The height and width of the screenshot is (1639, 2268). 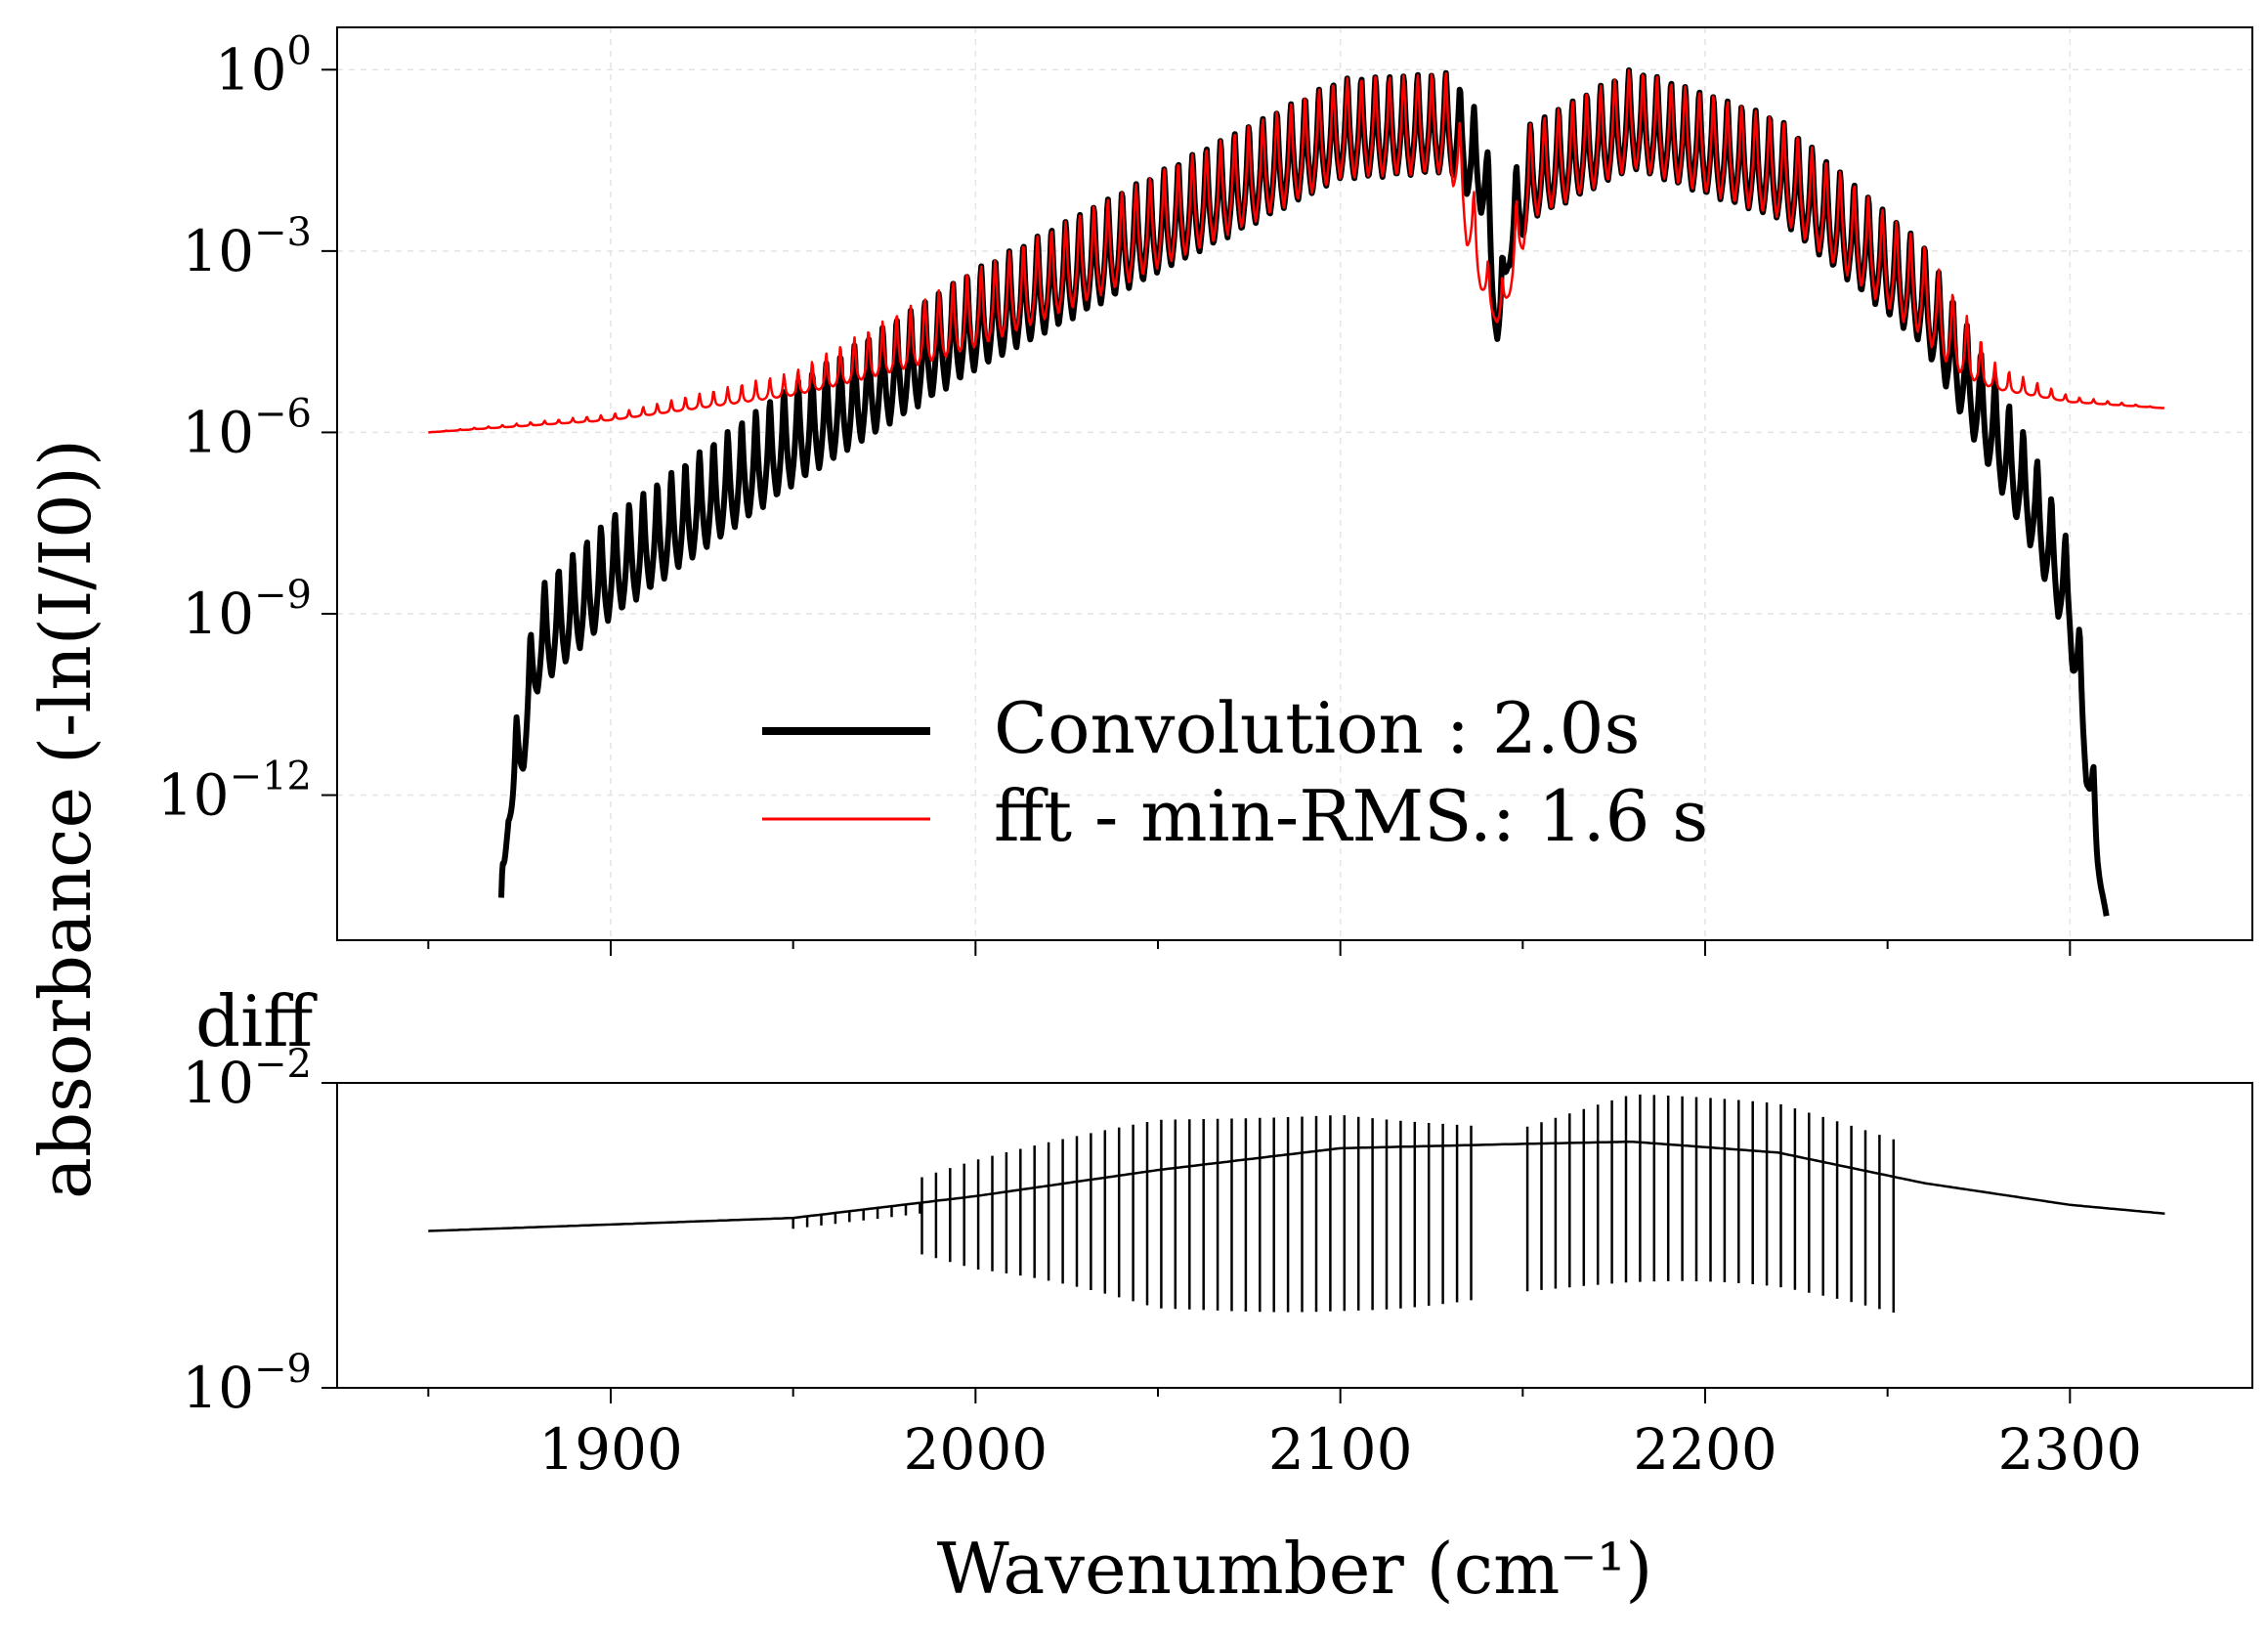 I want to click on bottom-y-ticks: 10⁻² 10⁻⁹, so click(x=259, y=1231).